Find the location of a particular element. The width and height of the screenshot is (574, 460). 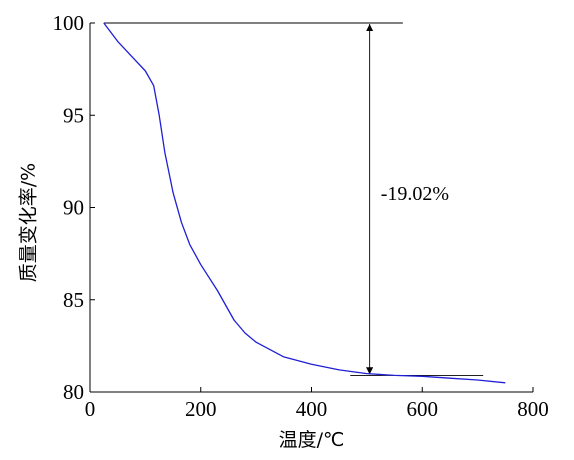

y-axis-label: 质量变化率/% is located at coordinates (29, 222).